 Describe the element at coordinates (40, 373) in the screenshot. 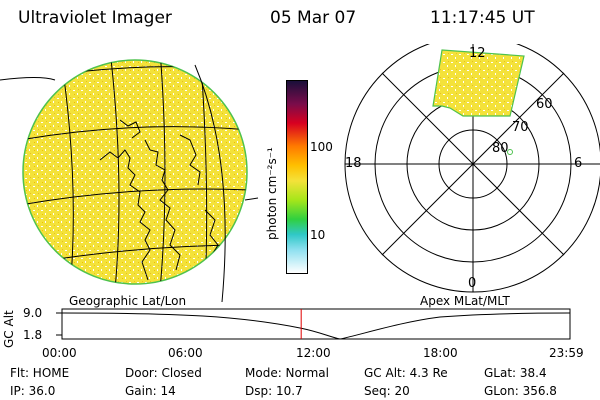

I see `info-flight: Flt: HOME` at that location.